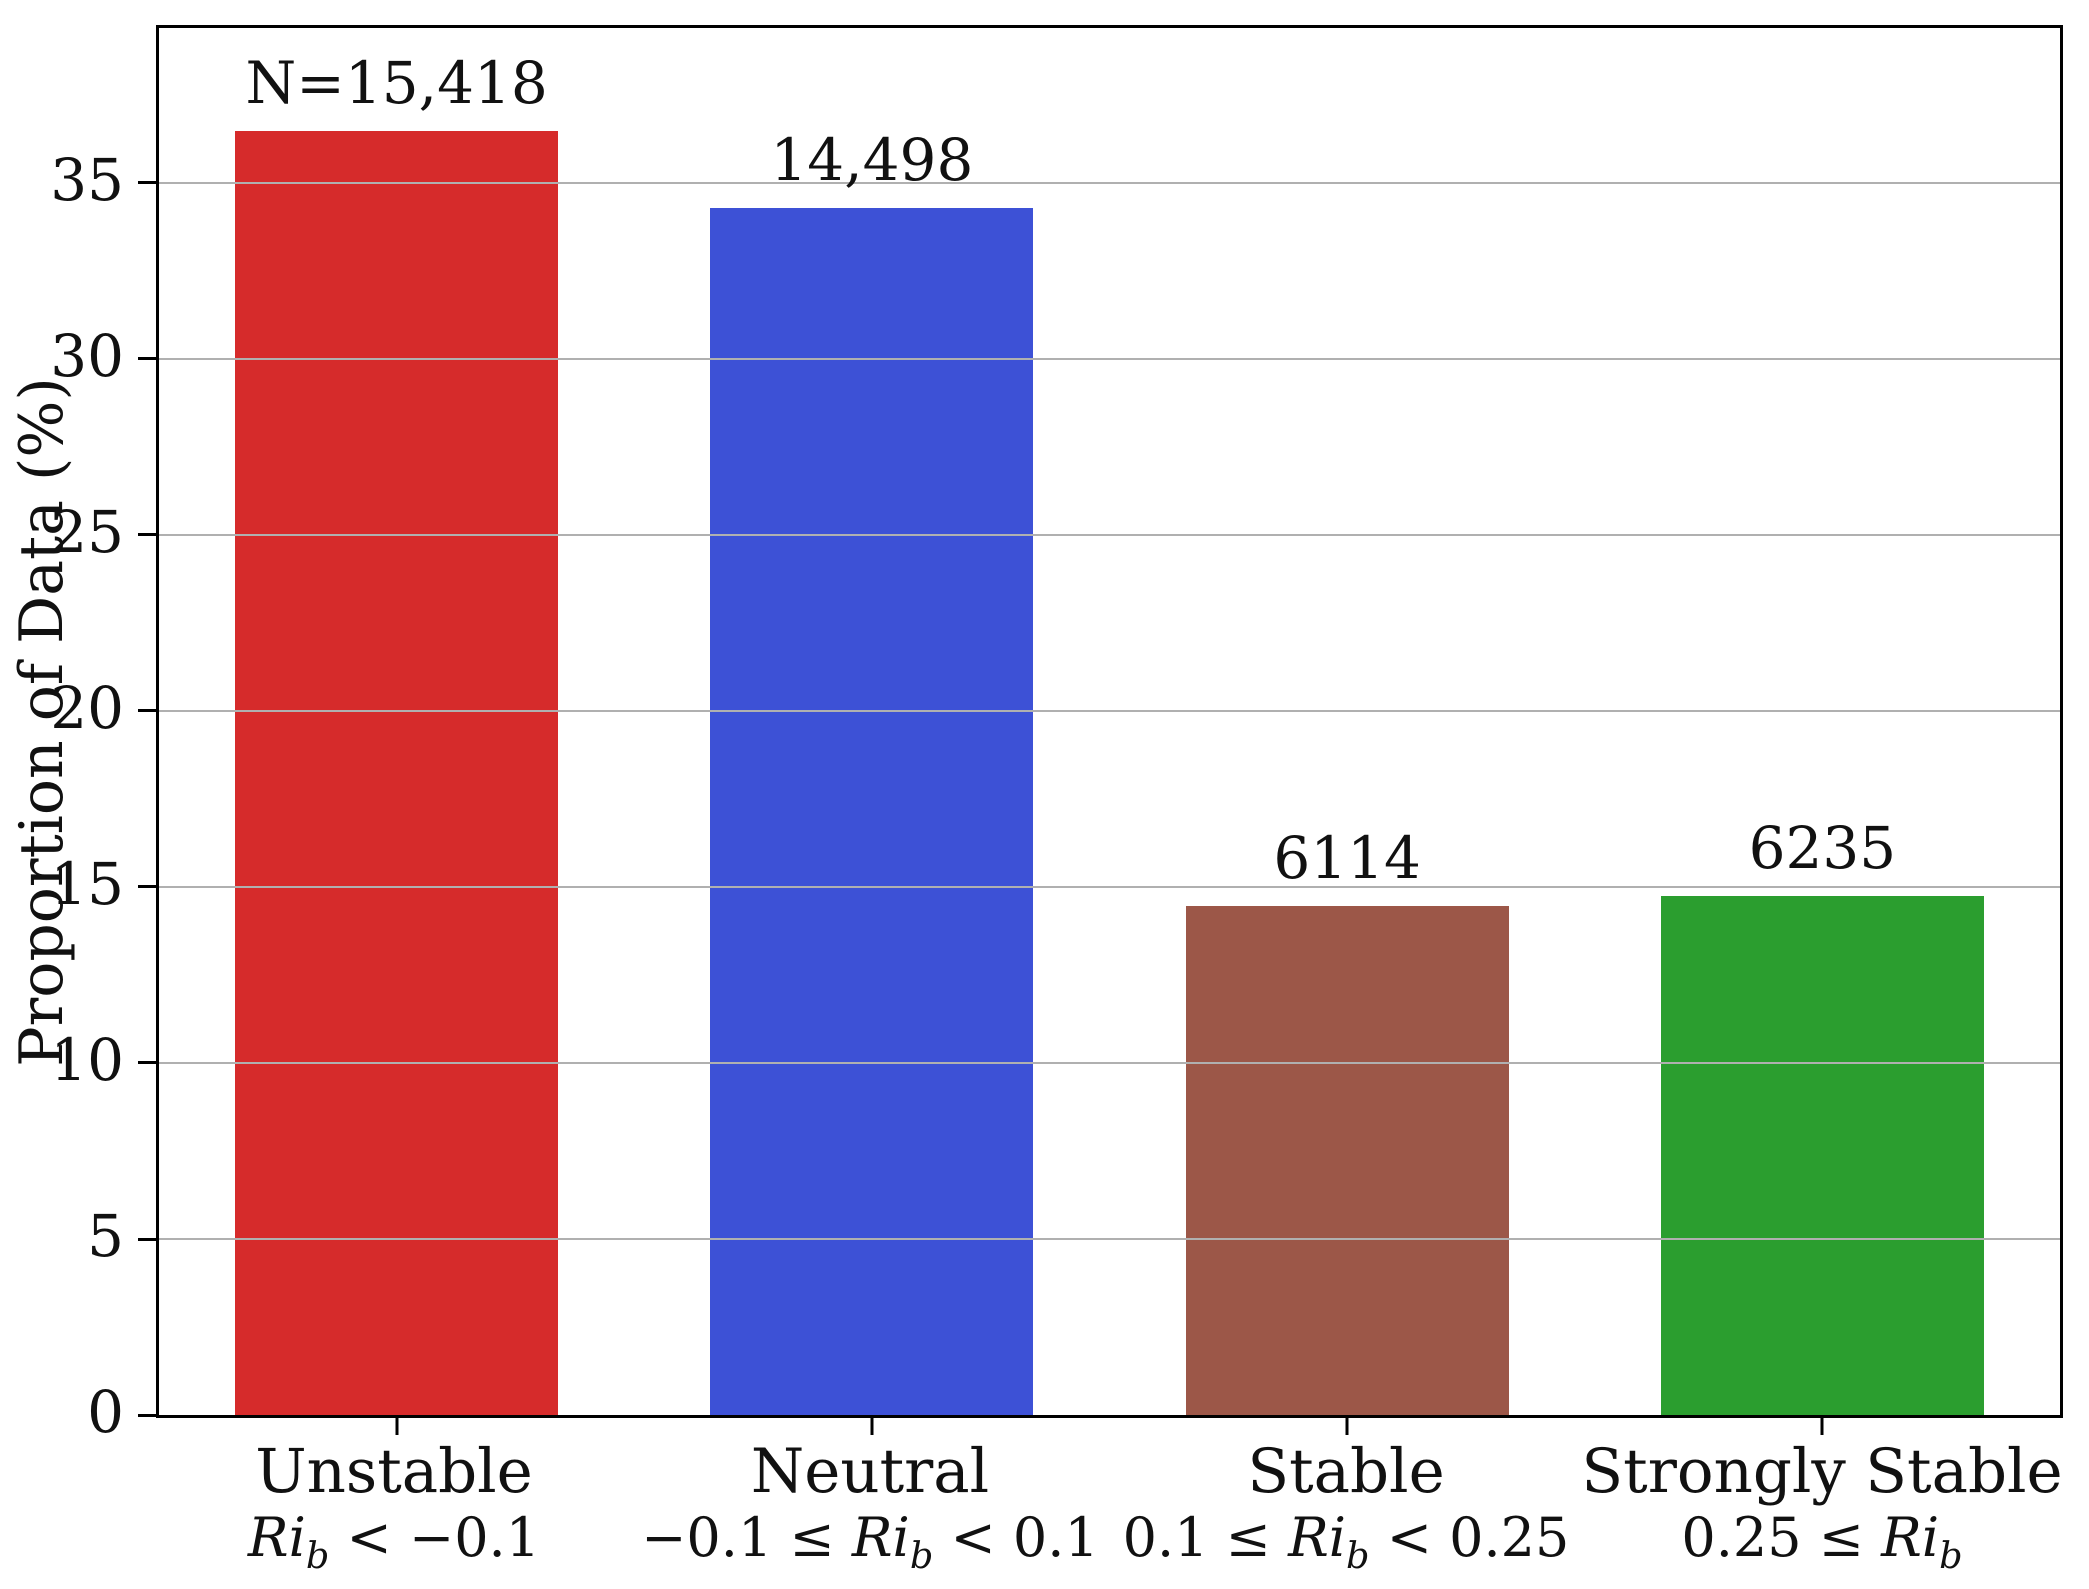 This screenshot has width=2089, height=1589. I want to click on bar-count-label-stable: 6114, so click(1347, 857).